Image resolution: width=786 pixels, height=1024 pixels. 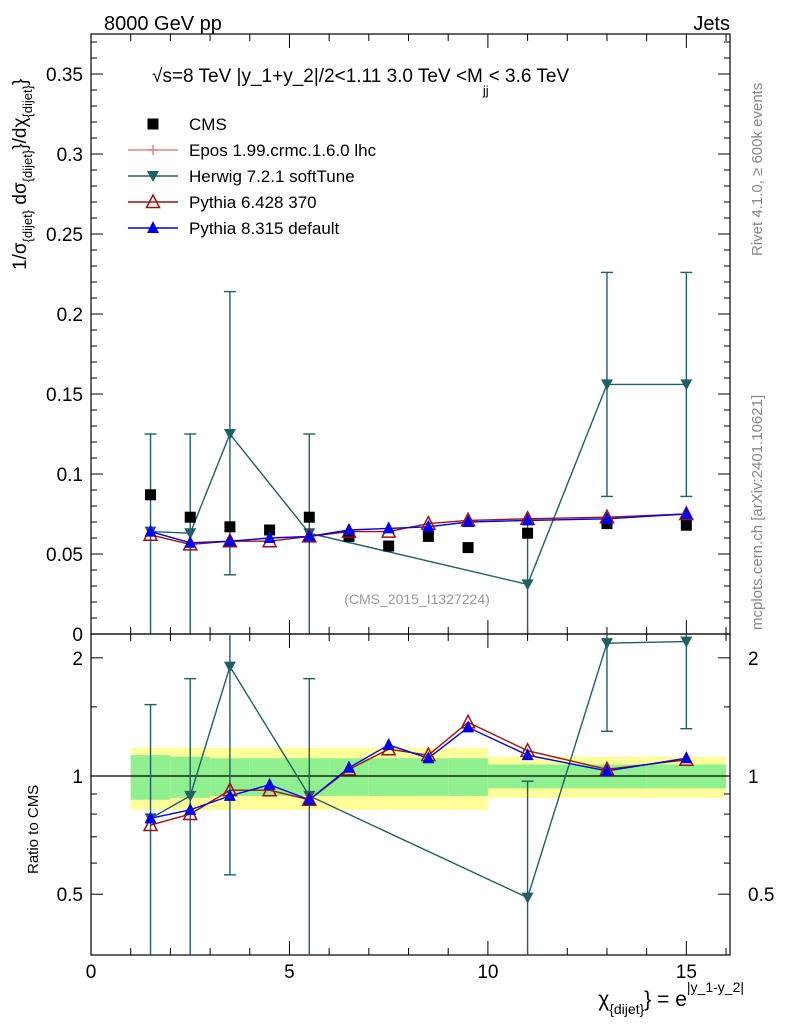 I want to click on sqrt-symbol: √, so click(x=157, y=76).